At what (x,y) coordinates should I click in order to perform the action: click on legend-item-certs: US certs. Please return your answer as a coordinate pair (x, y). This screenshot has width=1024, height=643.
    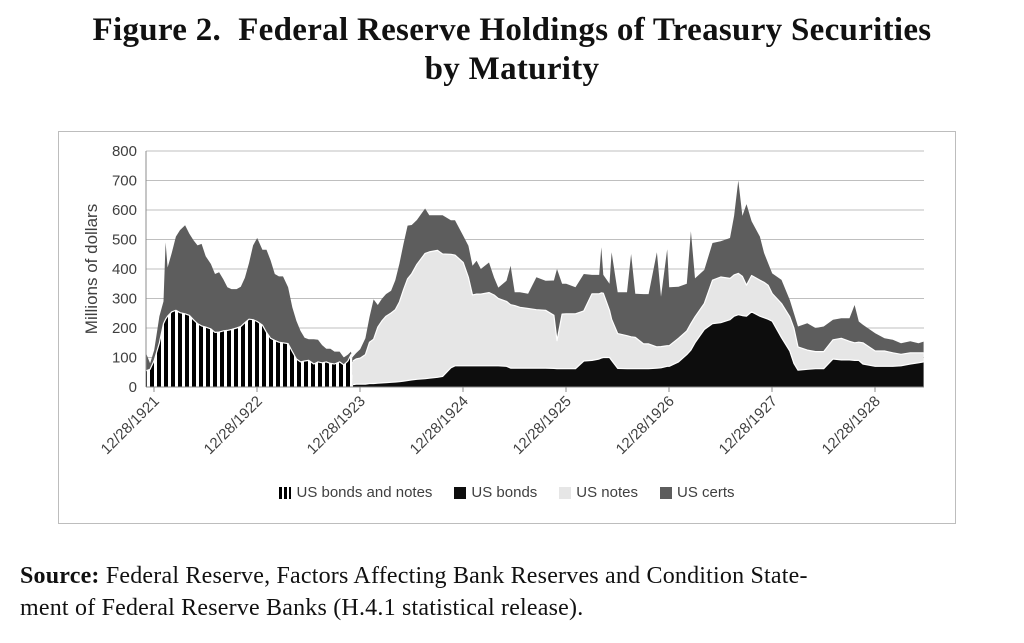
    Looking at the image, I should click on (697, 492).